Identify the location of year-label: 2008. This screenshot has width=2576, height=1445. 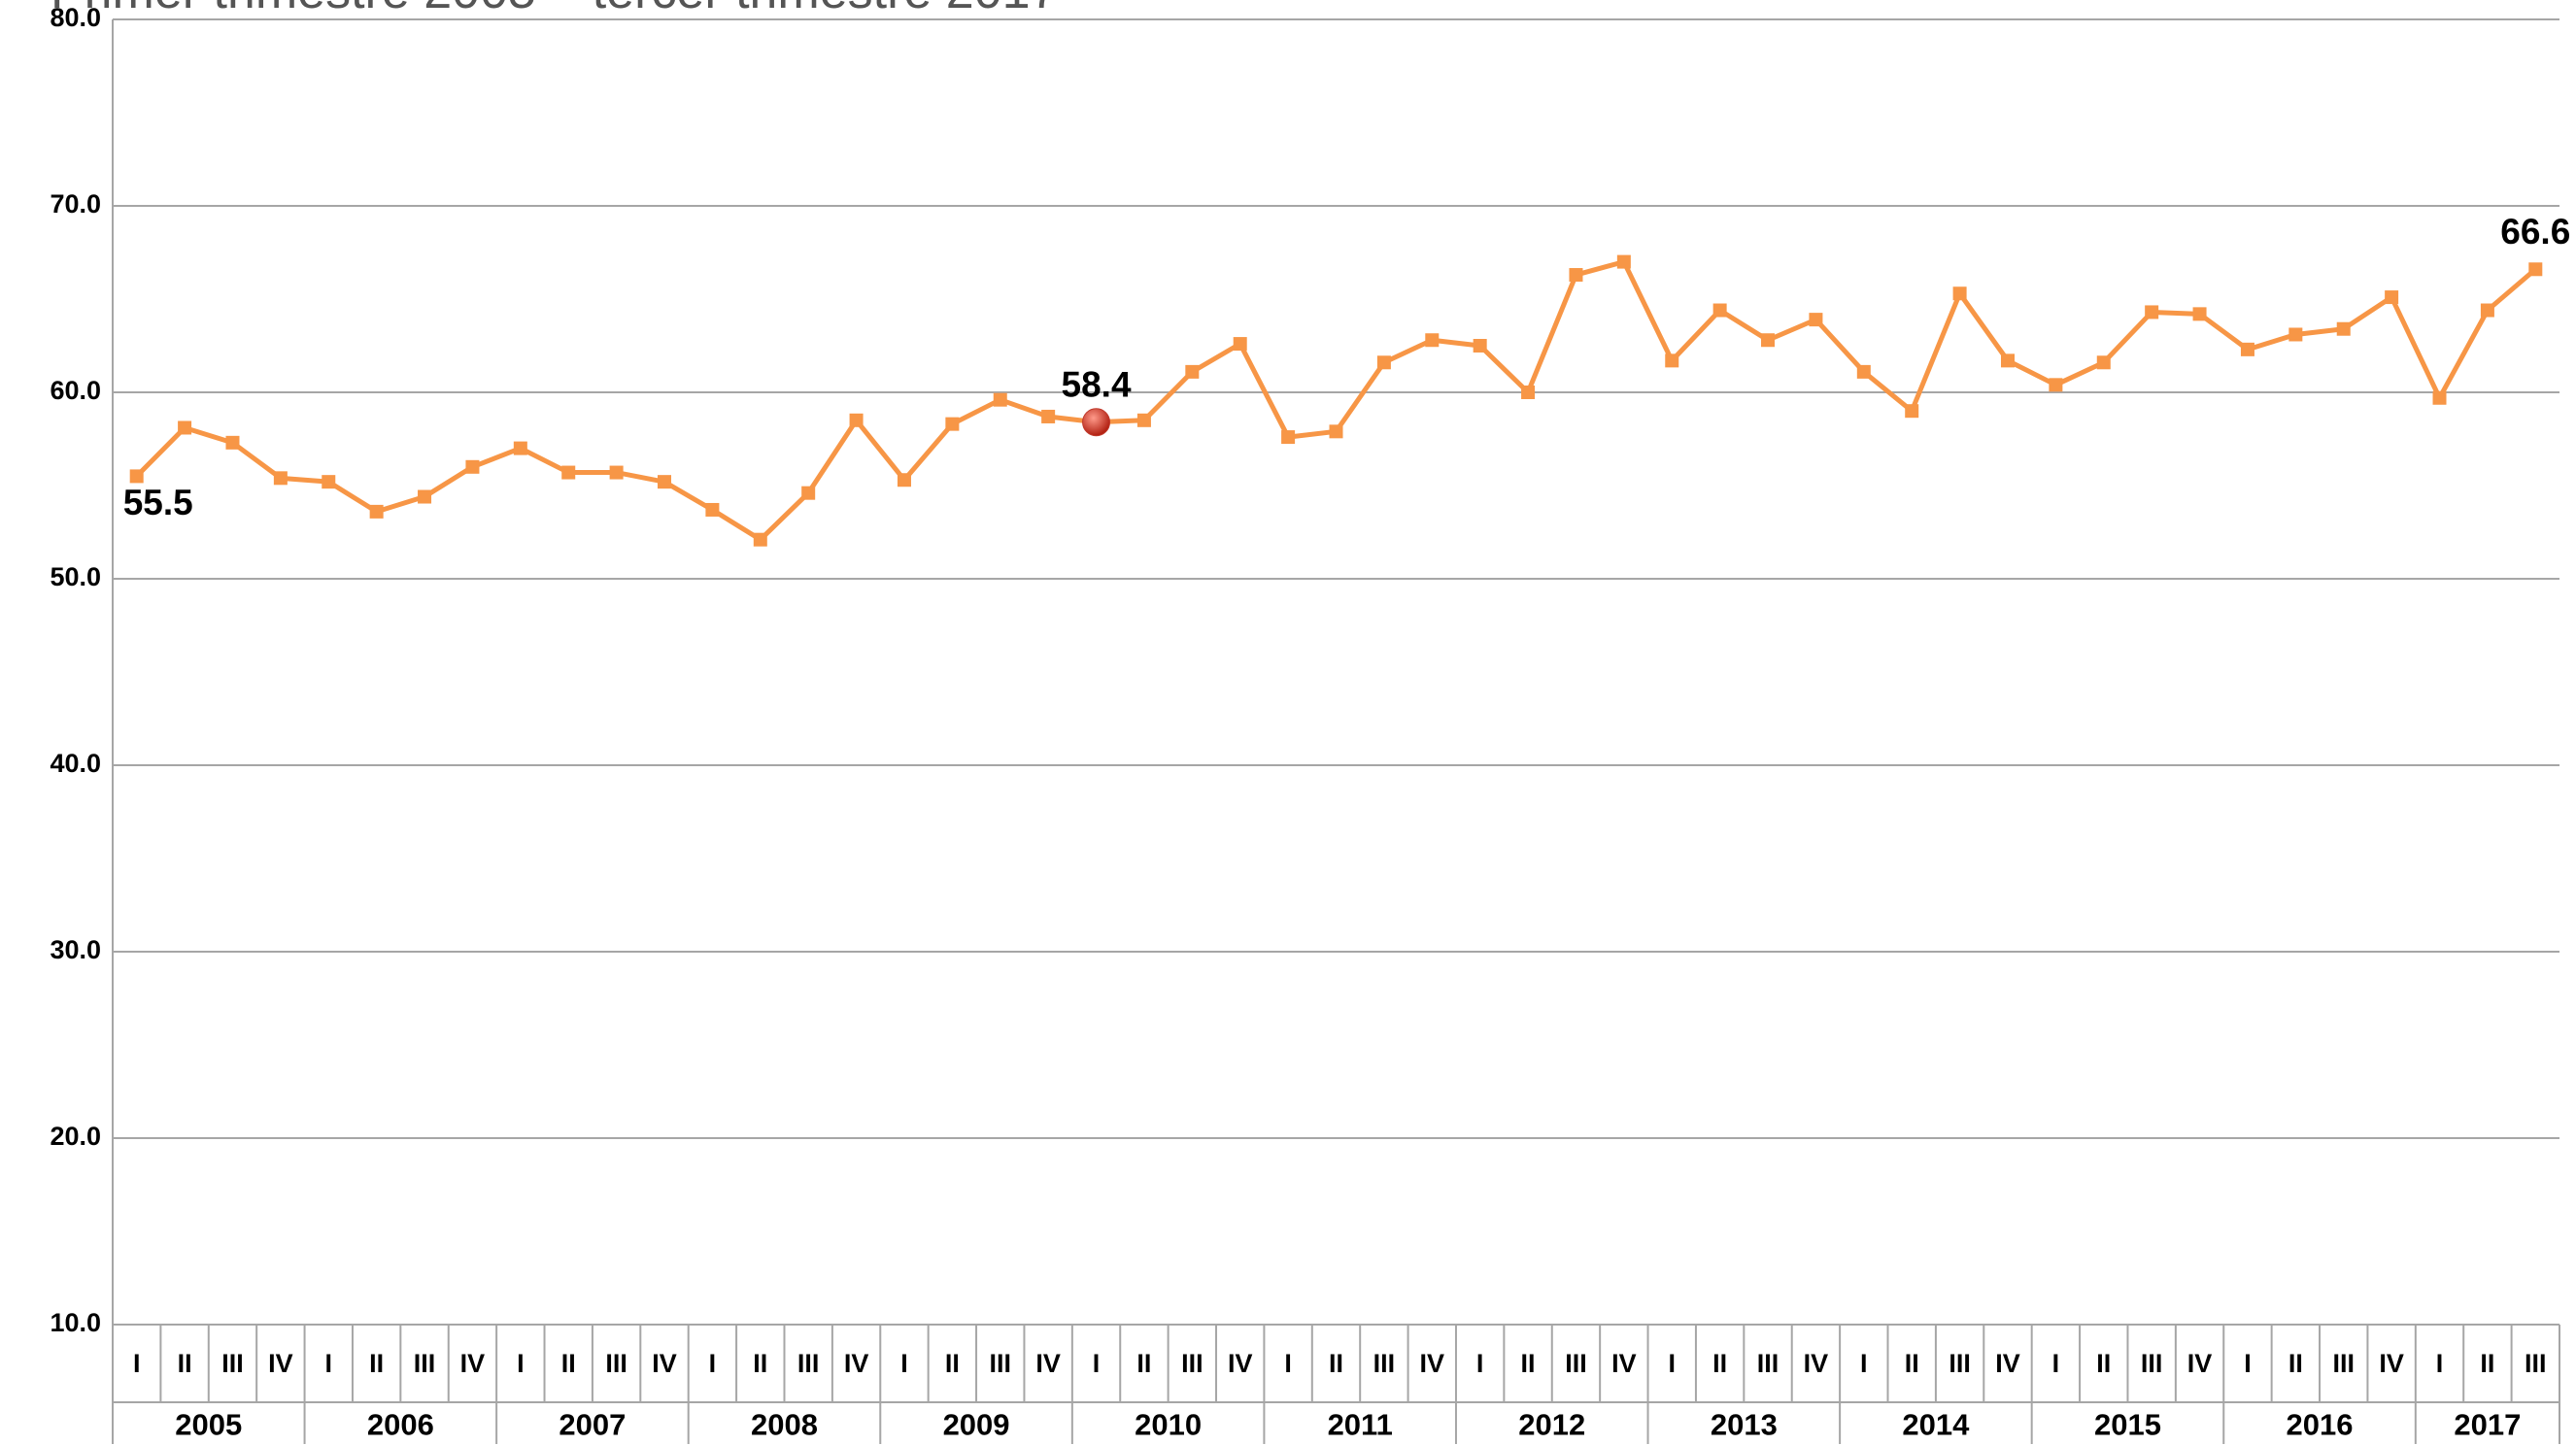
(784, 1425).